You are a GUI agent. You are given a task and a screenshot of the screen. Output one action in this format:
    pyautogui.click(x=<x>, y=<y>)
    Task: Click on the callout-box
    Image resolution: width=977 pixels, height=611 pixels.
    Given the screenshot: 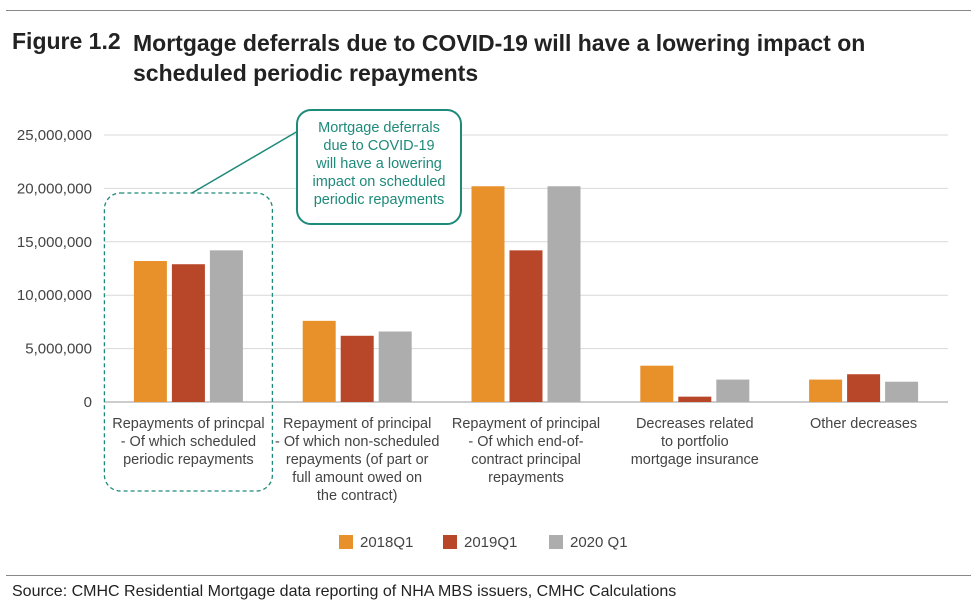 What is the action you would take?
    pyautogui.click(x=379, y=167)
    